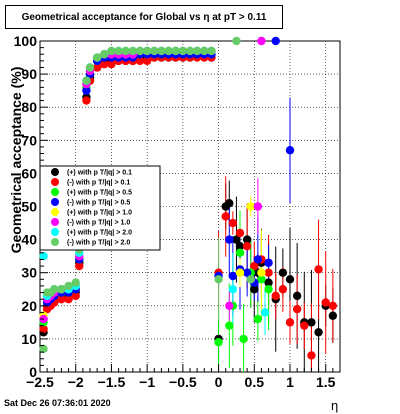  I want to click on legend-entry: (+) with p T/|q| > 2.0, so click(99, 233).